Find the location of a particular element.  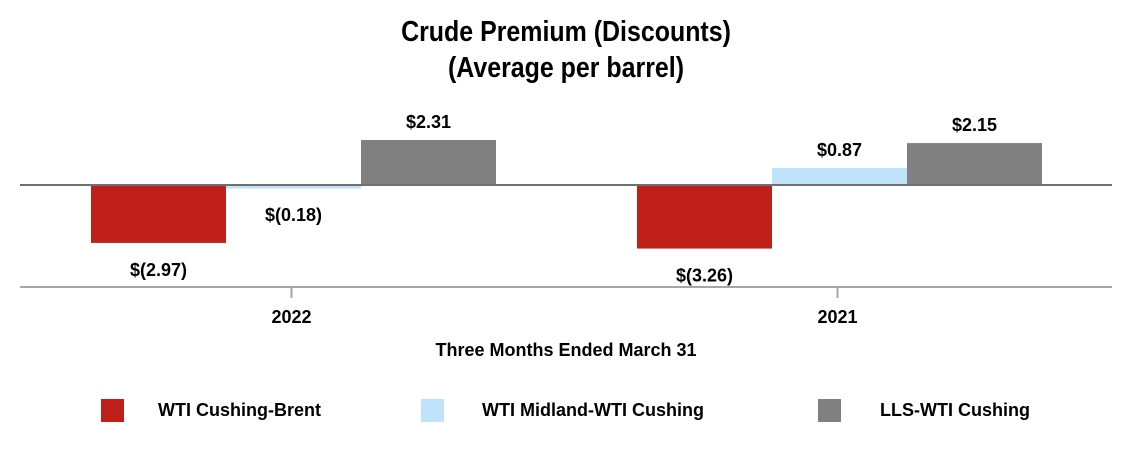

legend-item-wti-cushing-brent: WTI Cushing-Brent is located at coordinates (211, 410).